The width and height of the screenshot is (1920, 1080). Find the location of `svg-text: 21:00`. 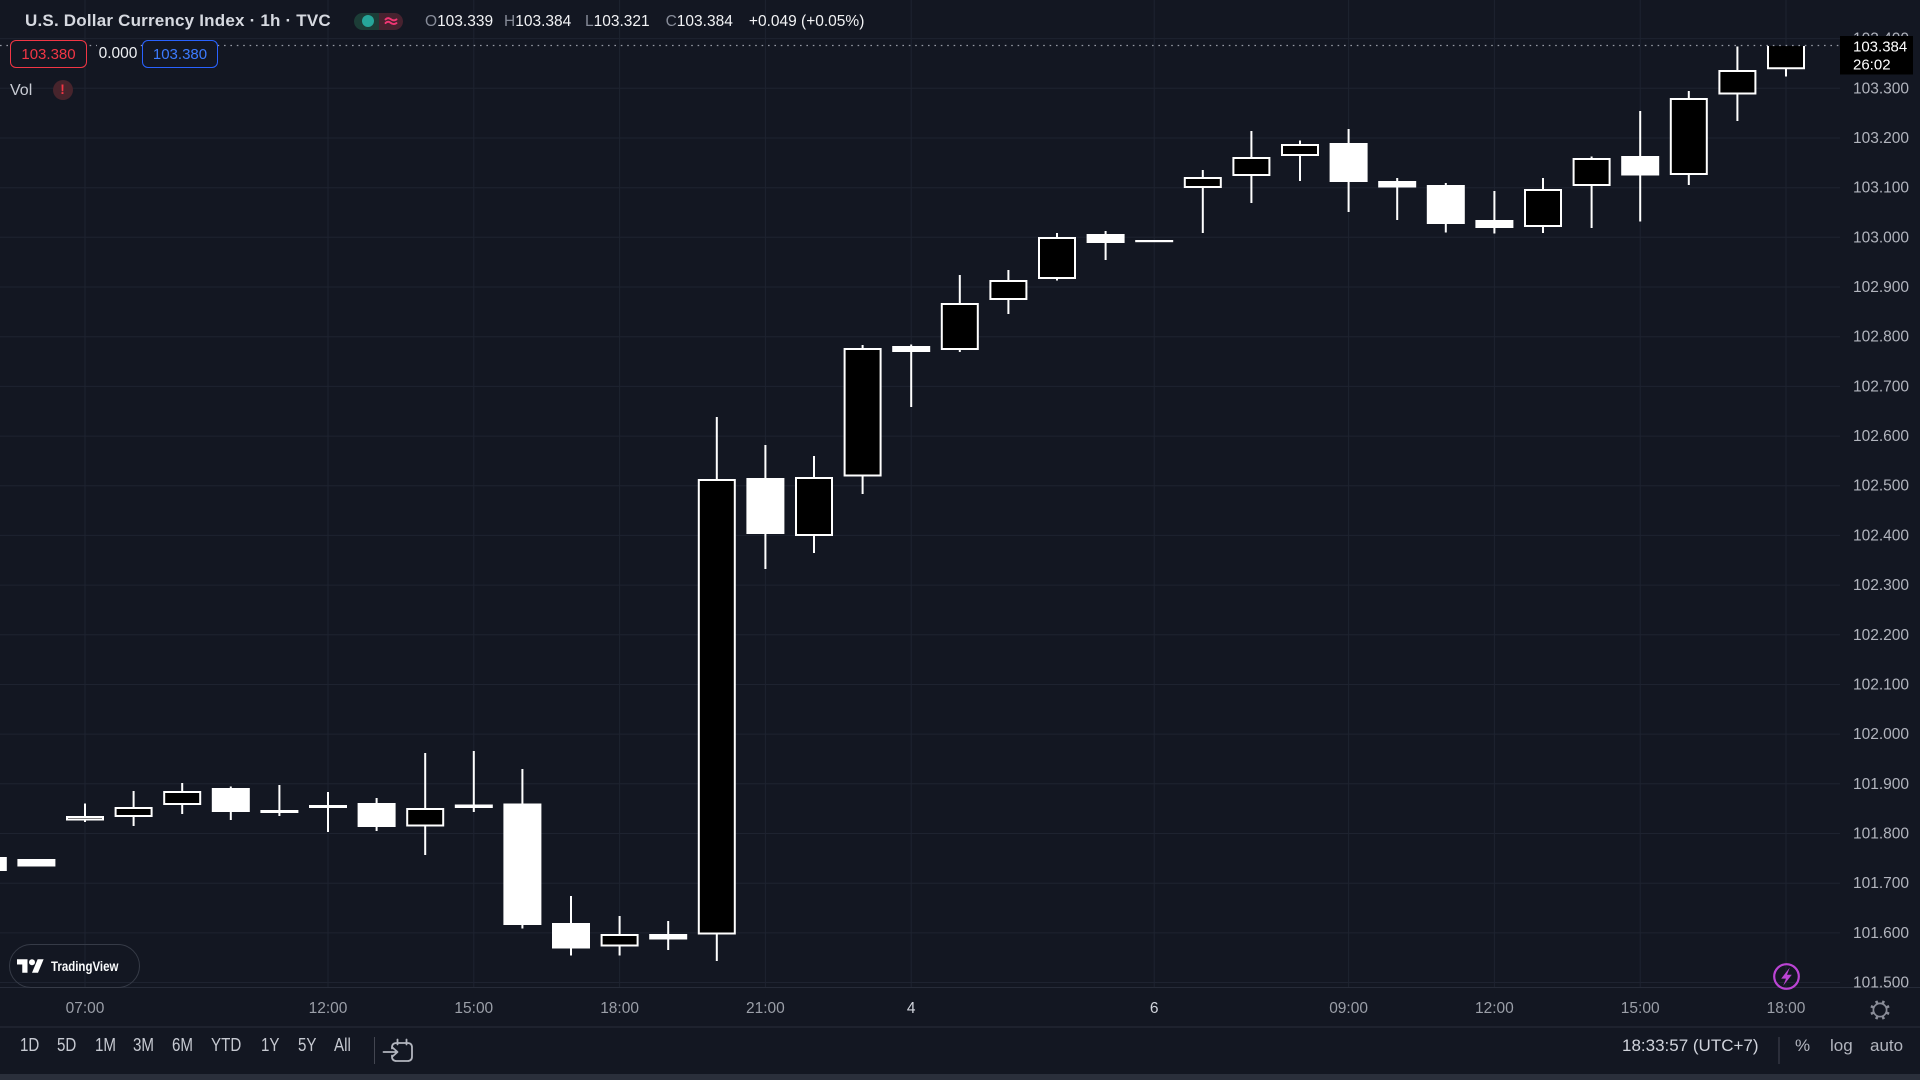

svg-text: 21:00 is located at coordinates (765, 1008).